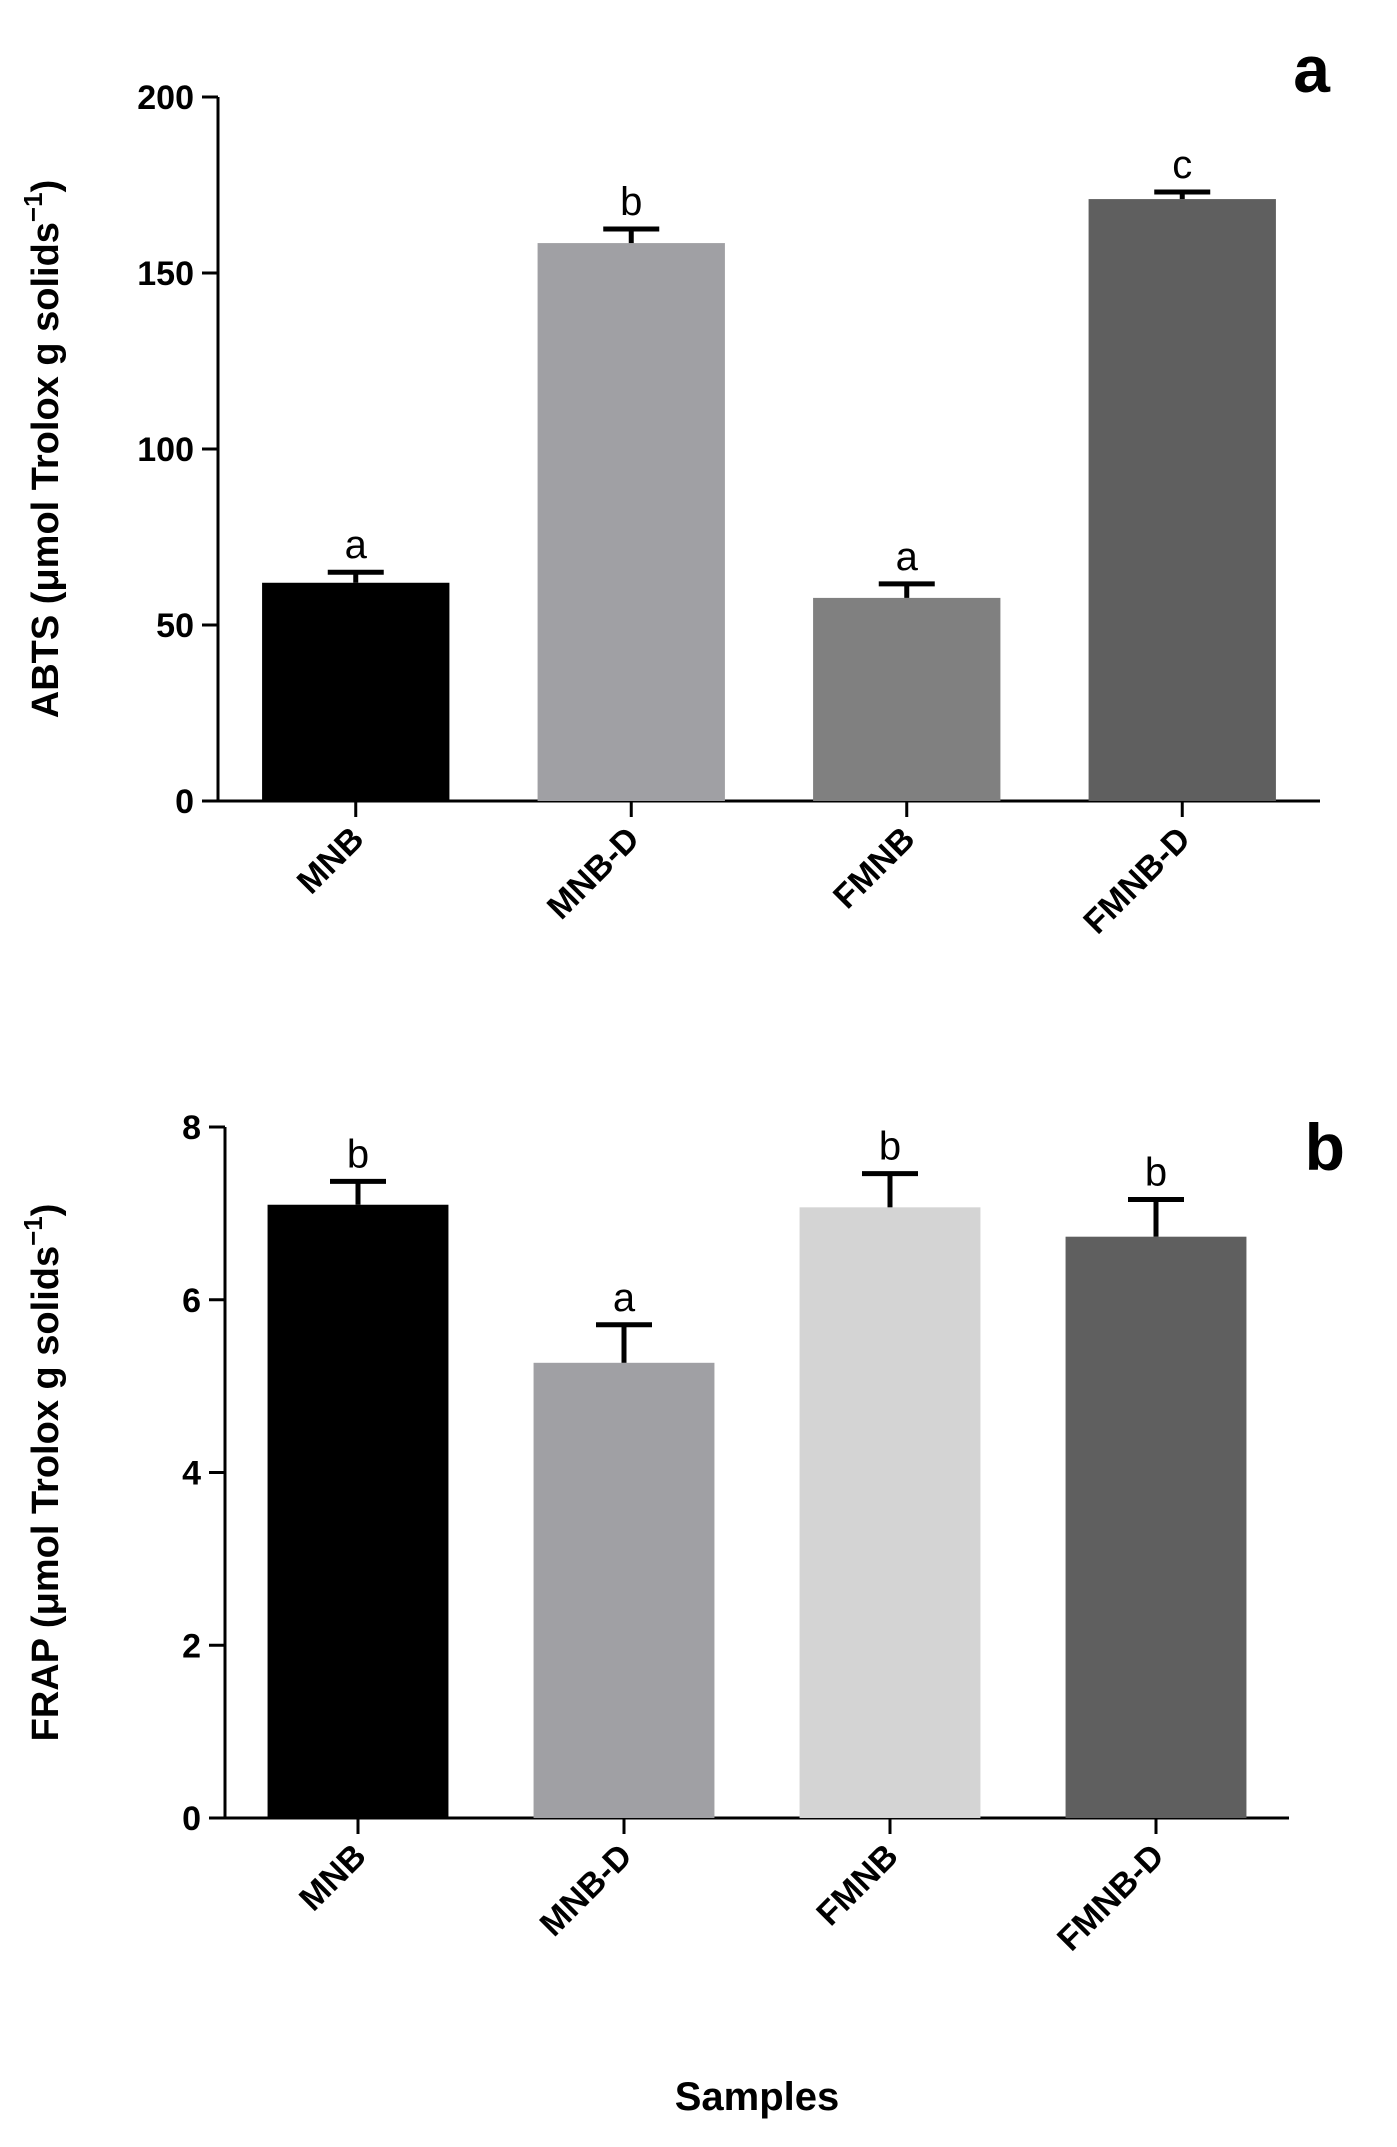 This screenshot has height=2147, width=1397. Describe the element at coordinates (1325, 1147) in the screenshot. I see `panel-label: b` at that location.